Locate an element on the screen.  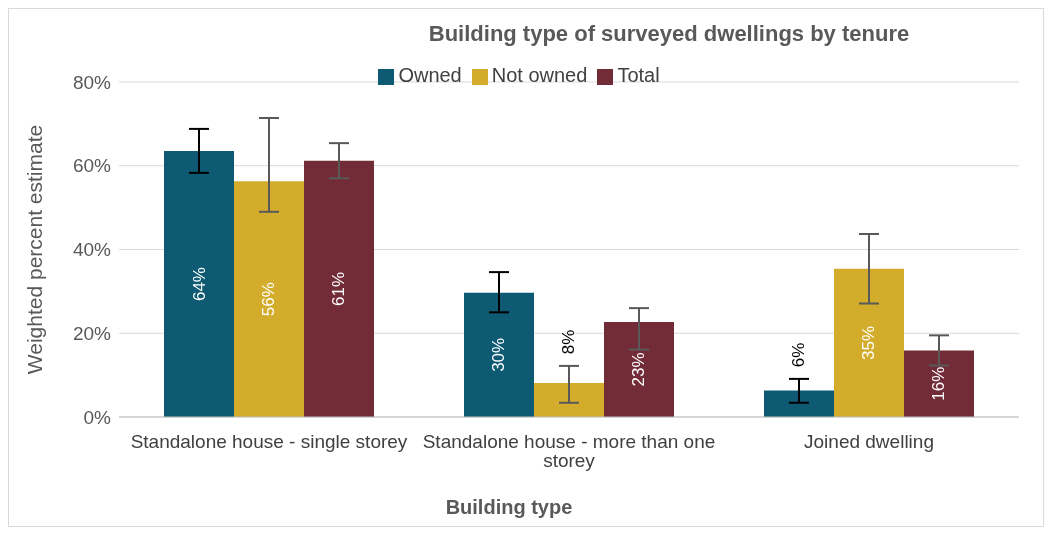
legend-label: Owned is located at coordinates (430, 75).